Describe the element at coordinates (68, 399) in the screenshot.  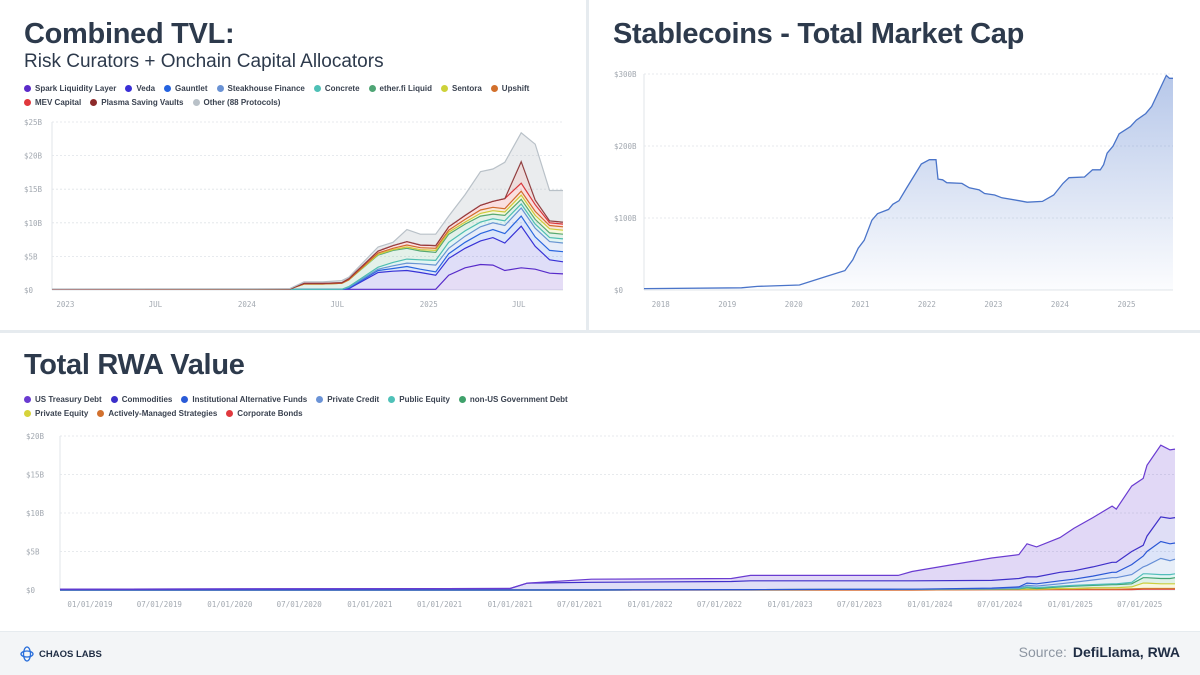
I see `legend-label: US Treasury Debt` at that location.